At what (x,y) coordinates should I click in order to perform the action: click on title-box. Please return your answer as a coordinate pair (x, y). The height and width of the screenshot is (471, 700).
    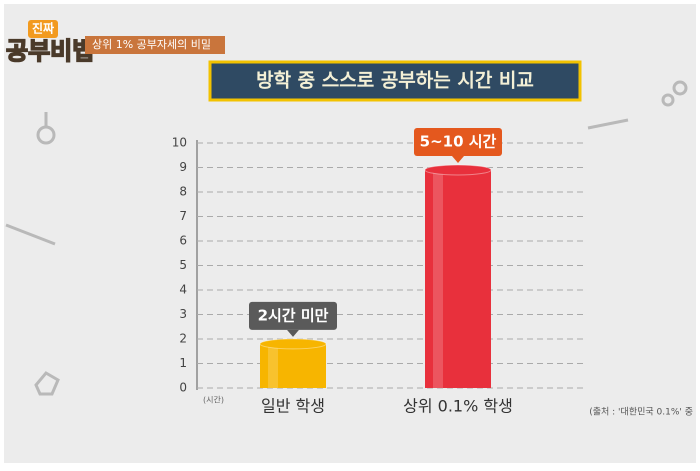
    Looking at the image, I should click on (395, 81).